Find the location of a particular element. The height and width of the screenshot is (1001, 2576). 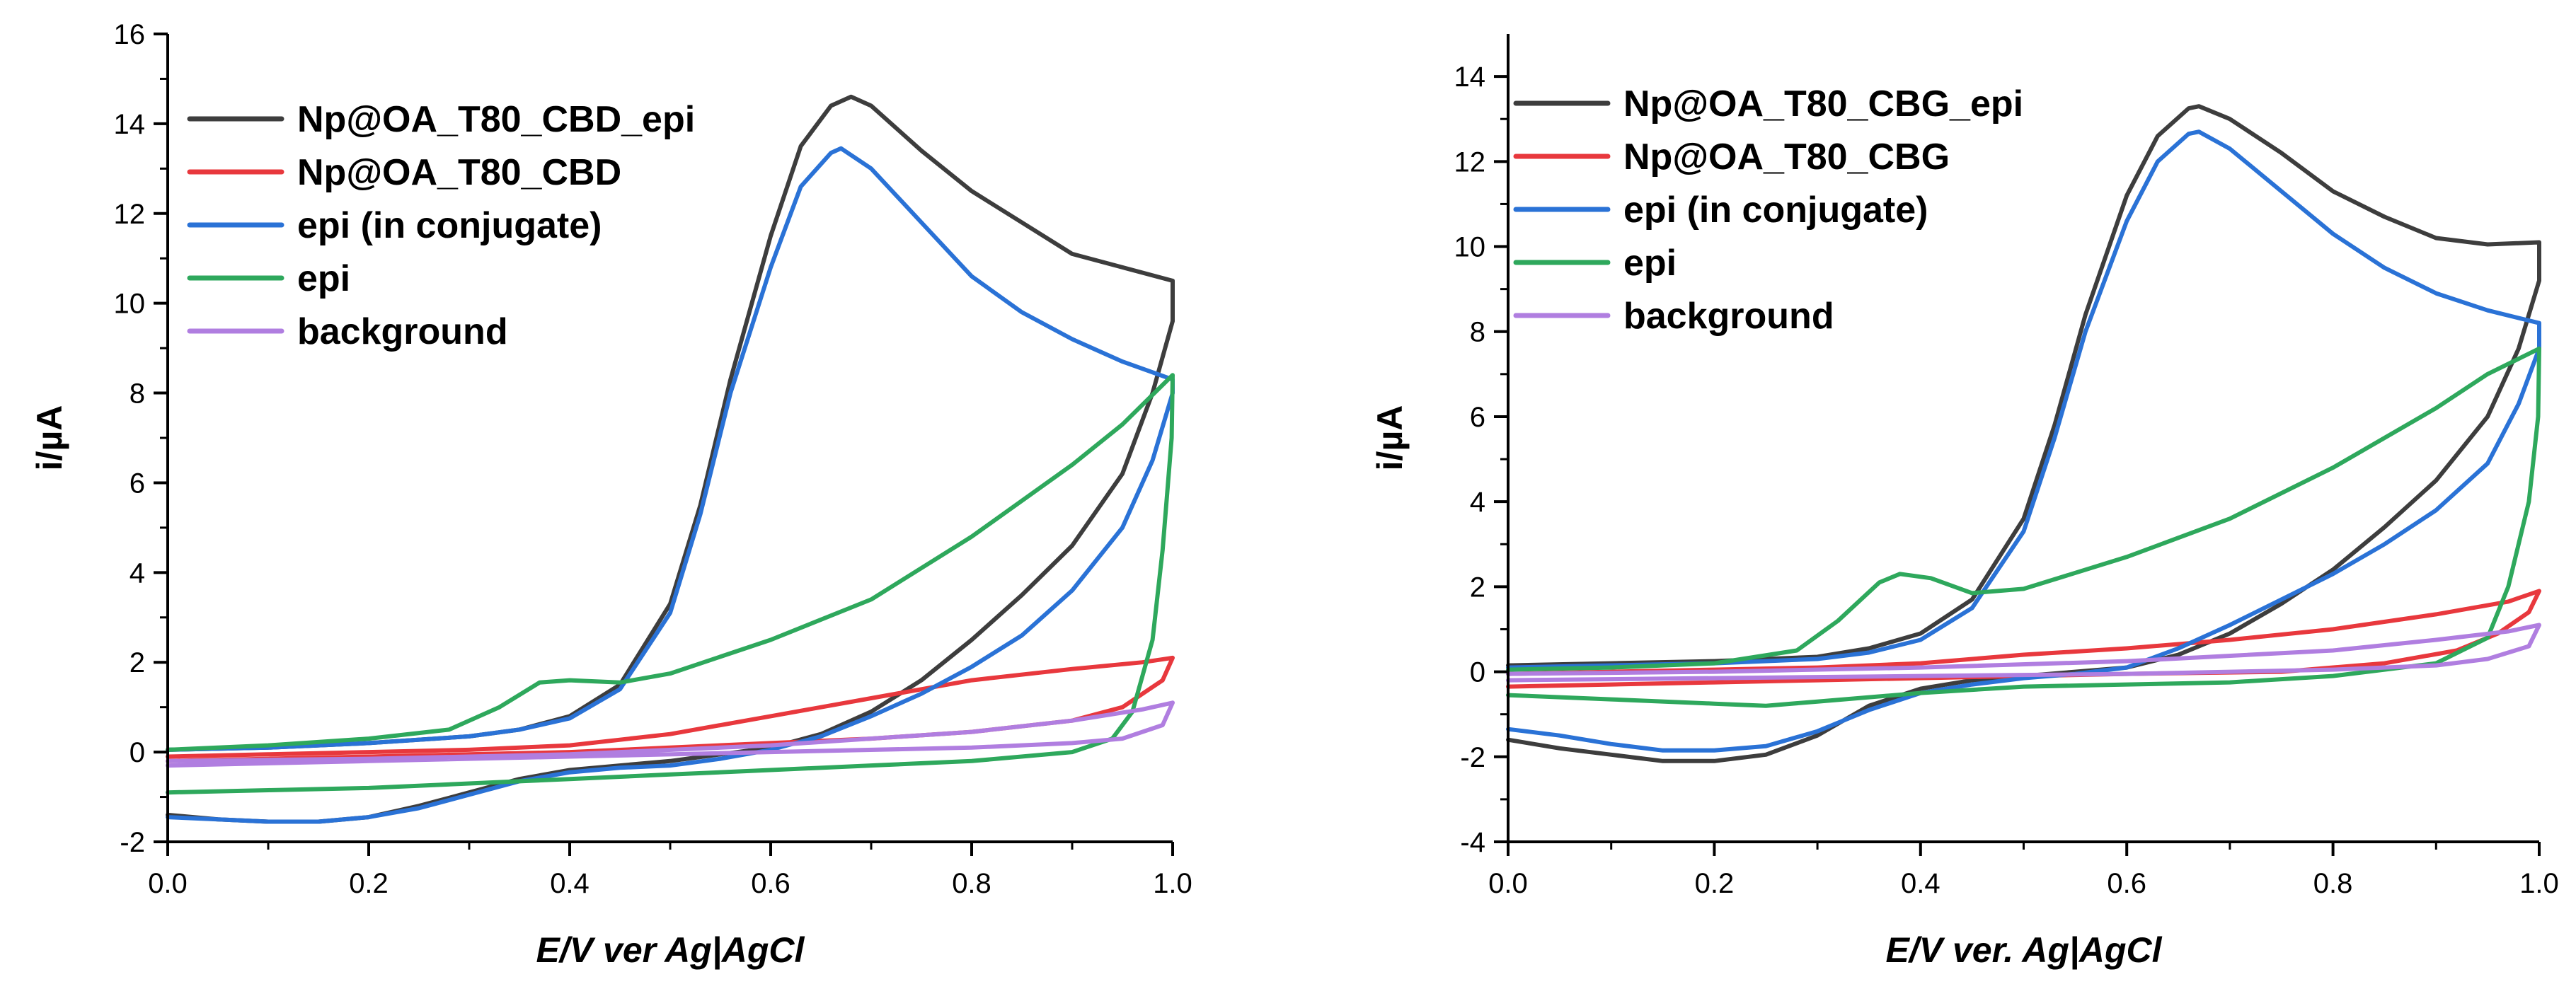

legend-label-0: Np@OA_T80_CBG_epi is located at coordinates (1823, 104).